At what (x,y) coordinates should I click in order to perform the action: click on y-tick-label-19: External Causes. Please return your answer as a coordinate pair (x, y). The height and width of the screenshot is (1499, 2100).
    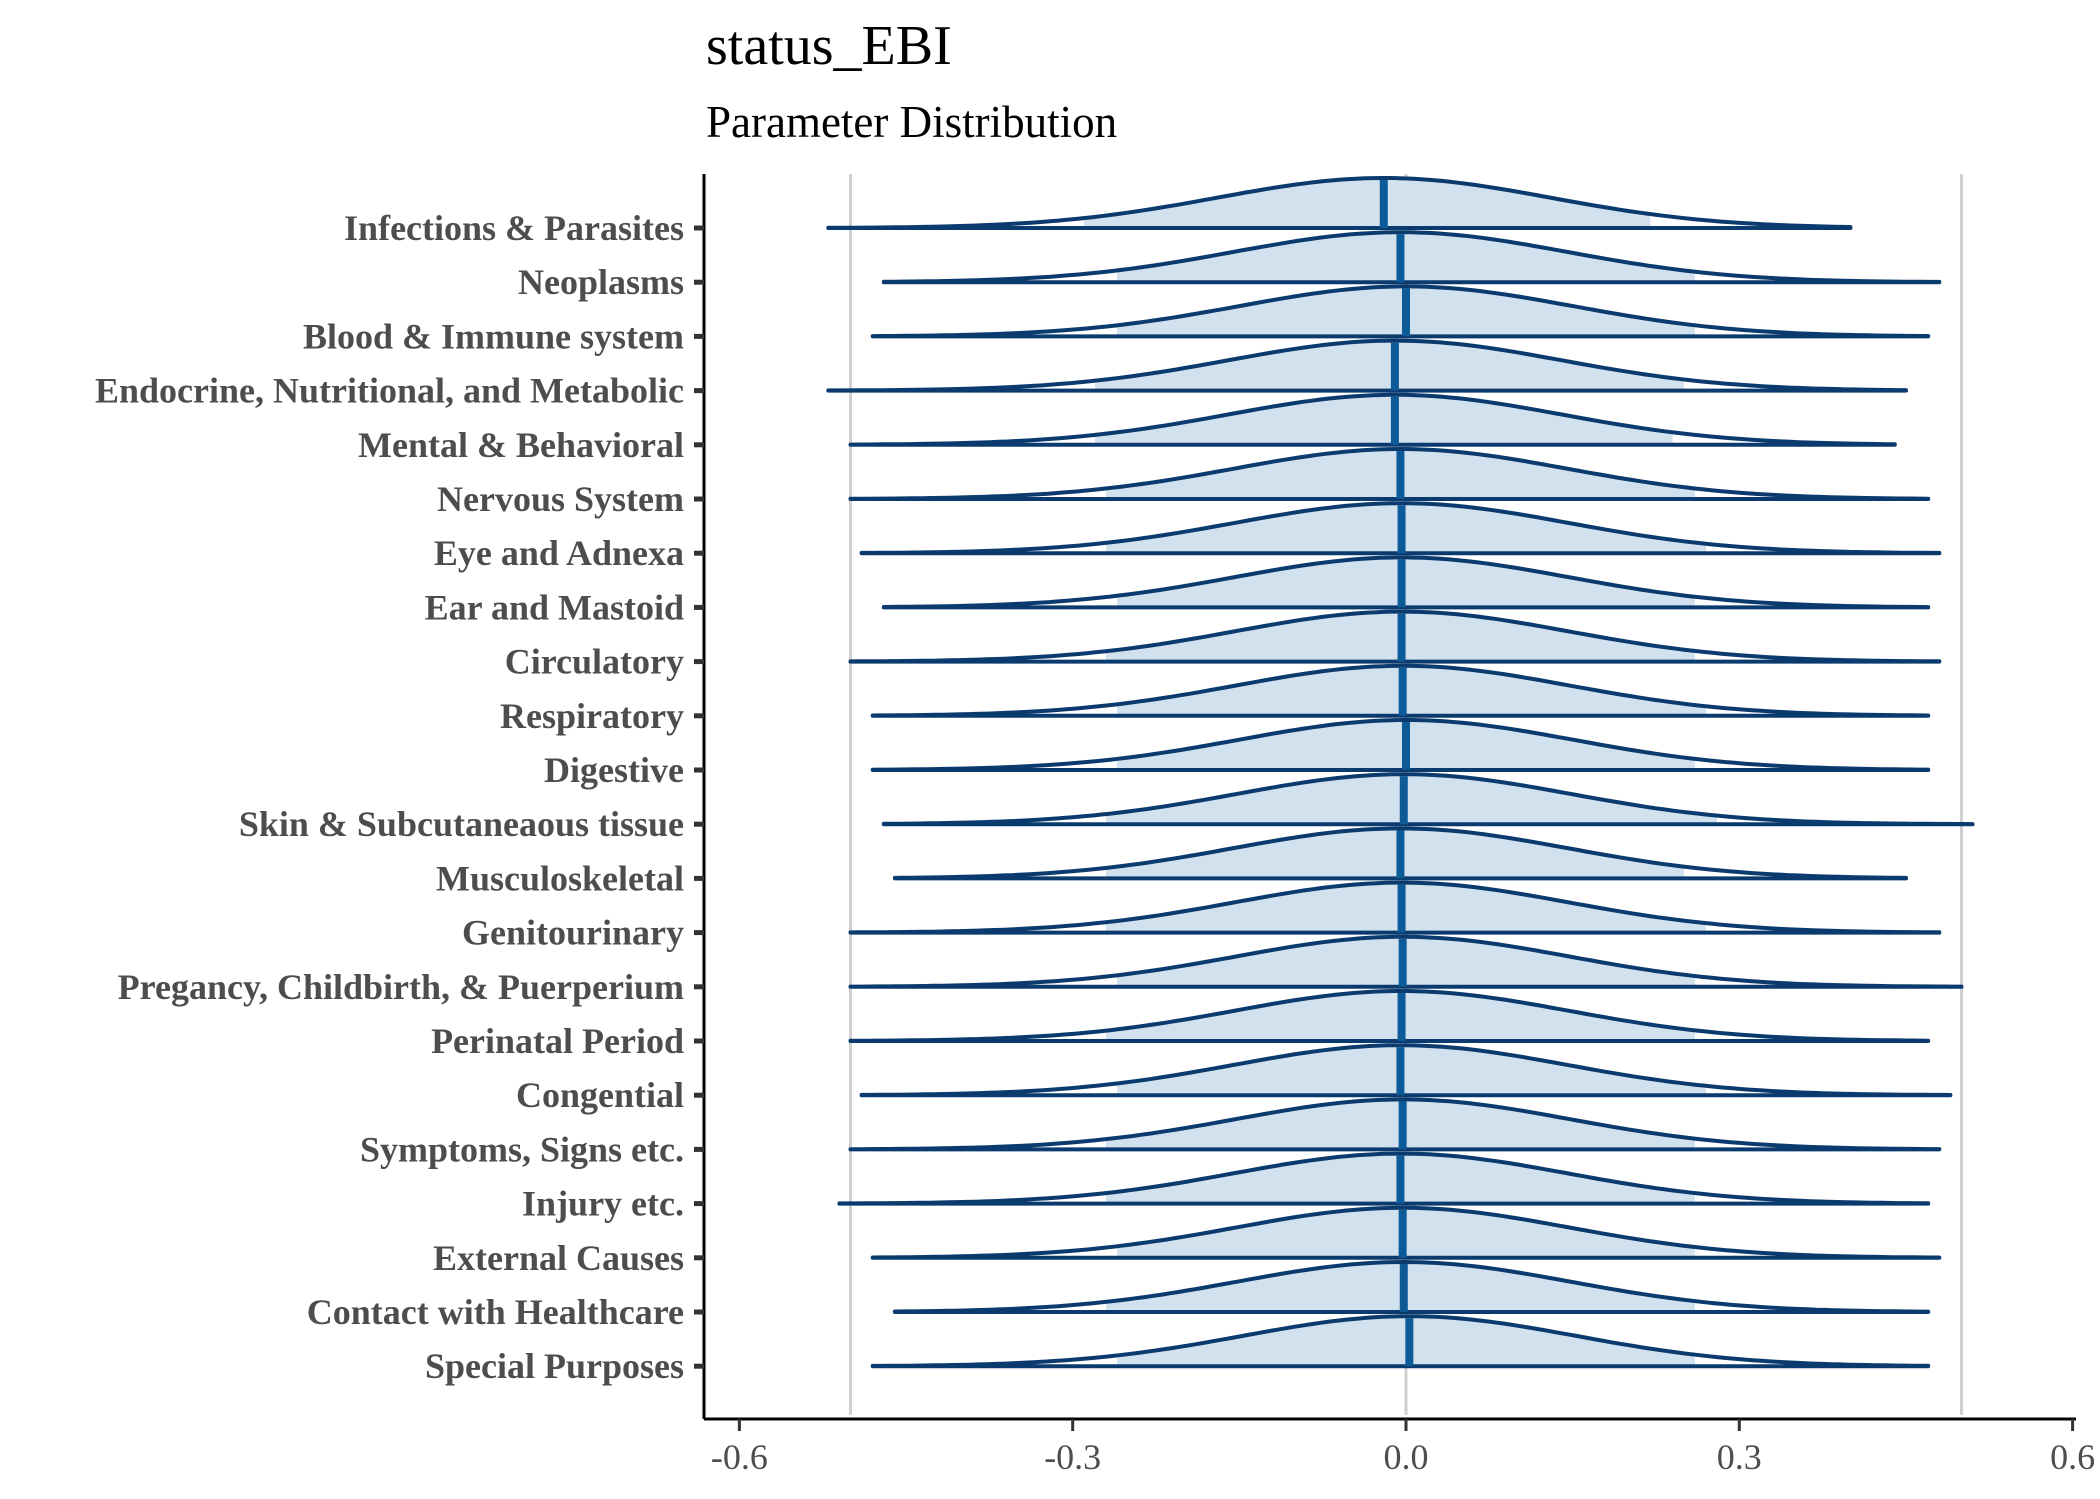
    Looking at the image, I should click on (558, 1258).